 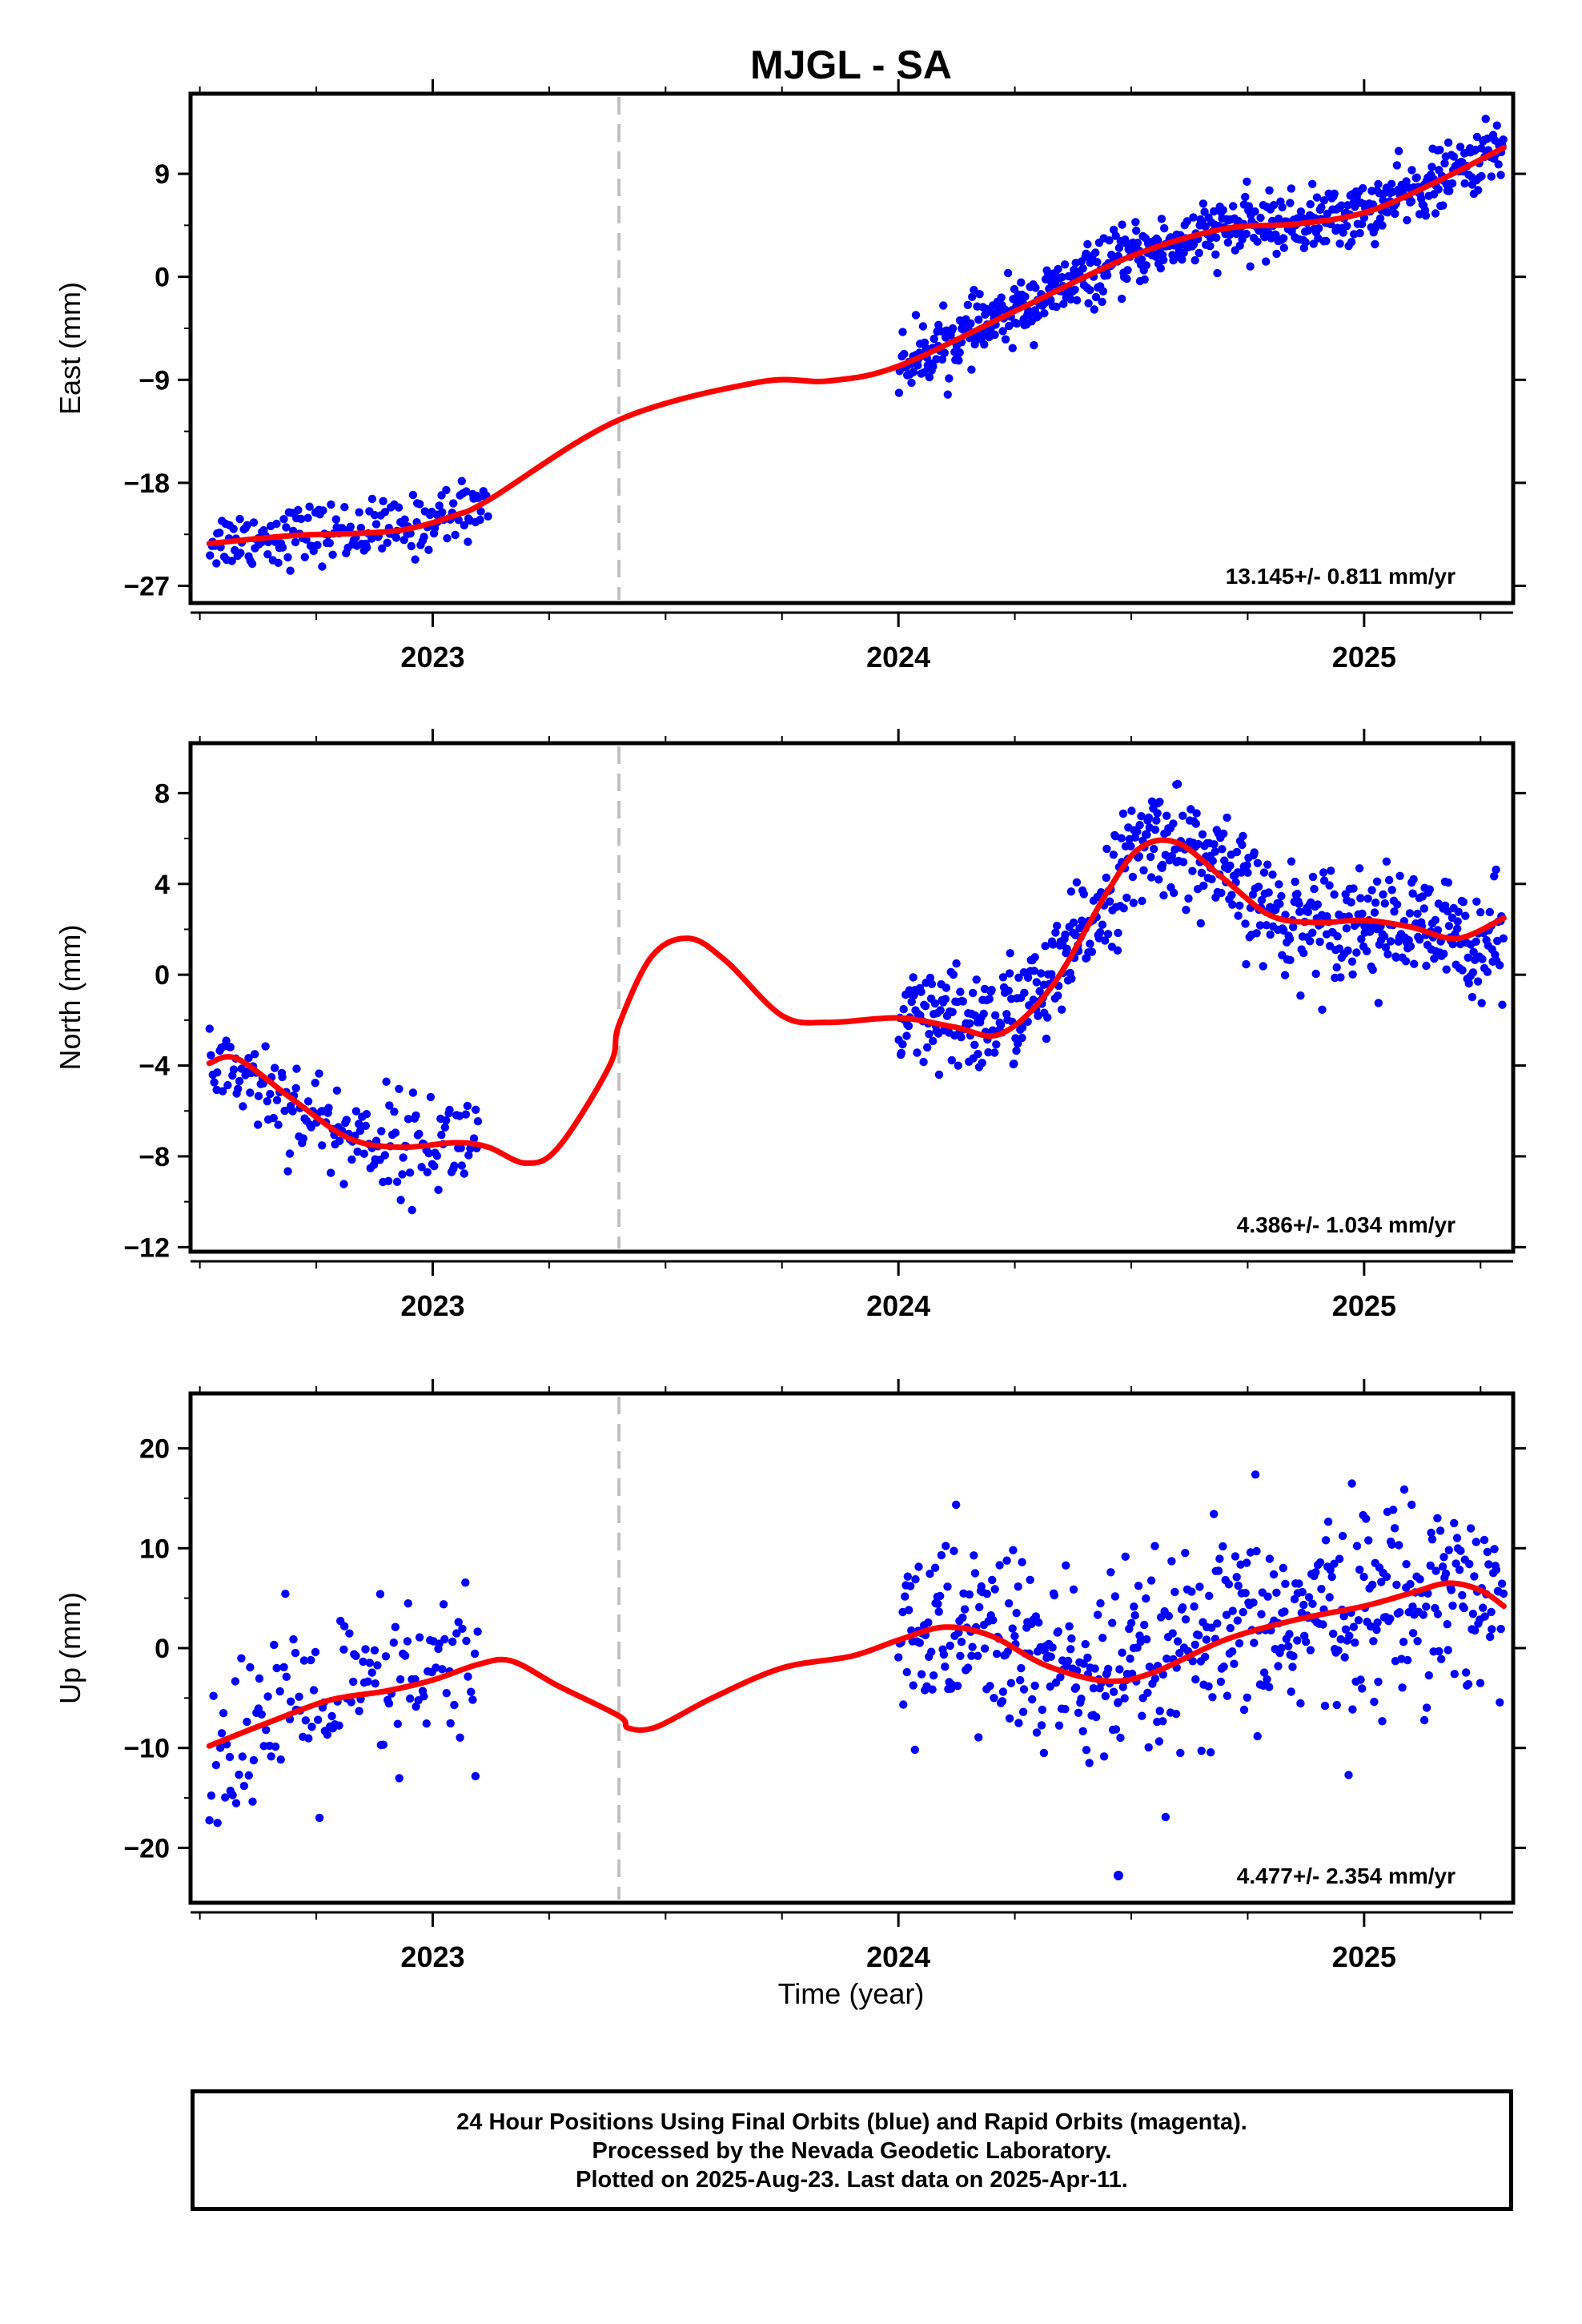 What do you see at coordinates (70, 348) in the screenshot?
I see `y-axis-label: East (mm)` at bounding box center [70, 348].